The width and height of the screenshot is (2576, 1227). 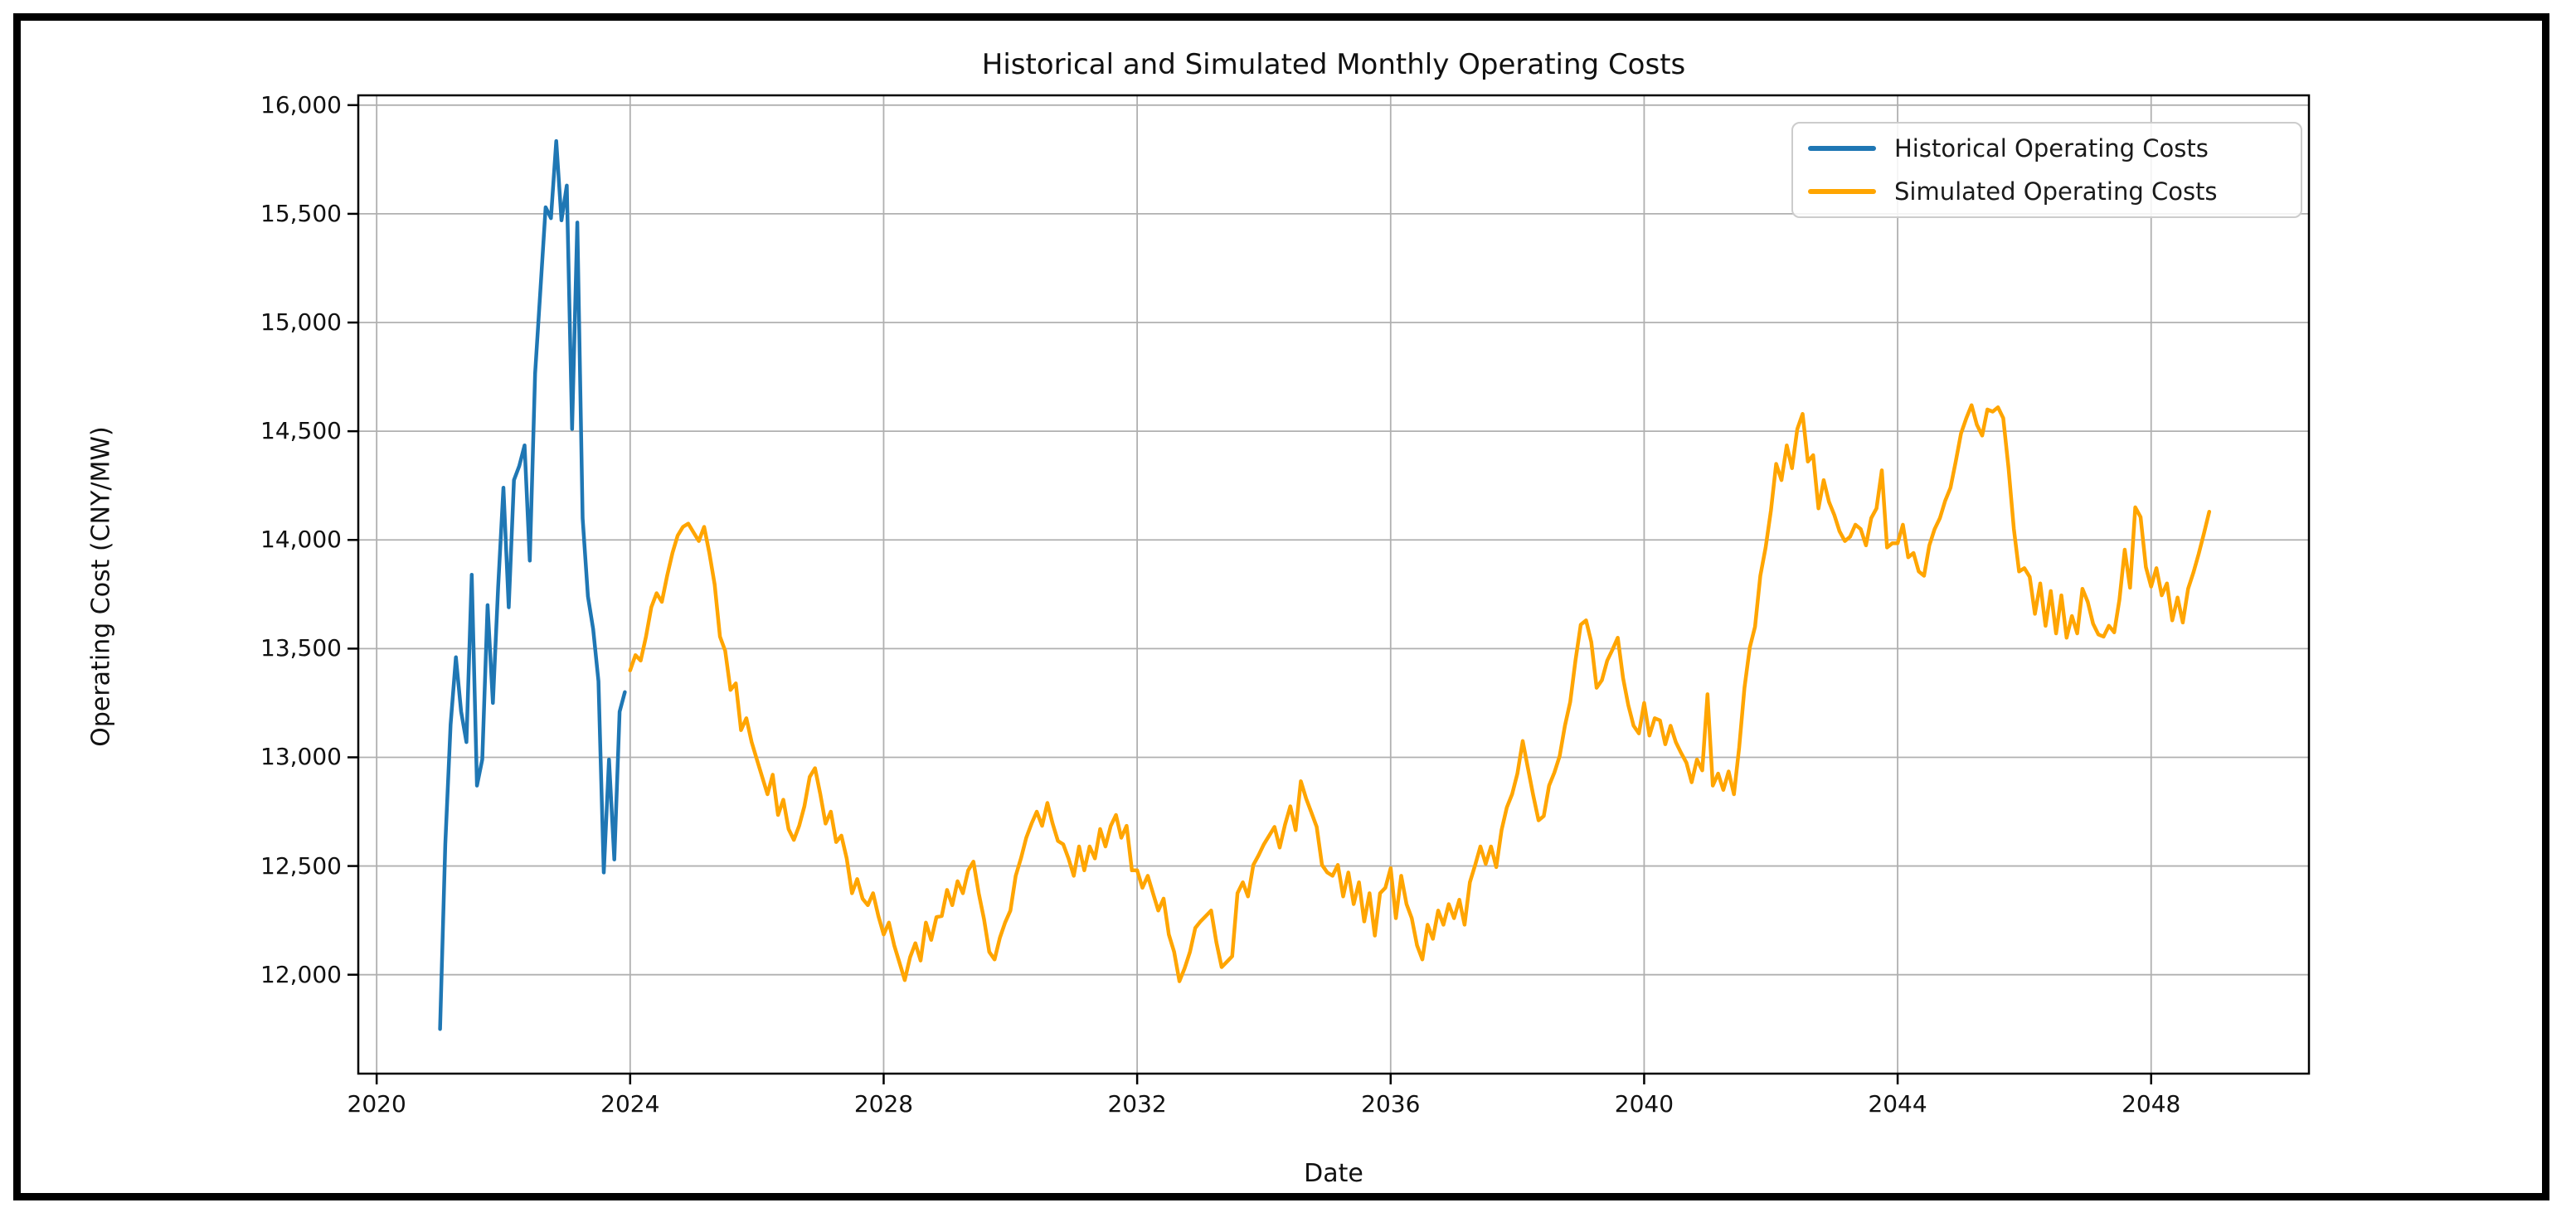 What do you see at coordinates (301, 974) in the screenshot?
I see `y-tick-label: 12,000` at bounding box center [301, 974].